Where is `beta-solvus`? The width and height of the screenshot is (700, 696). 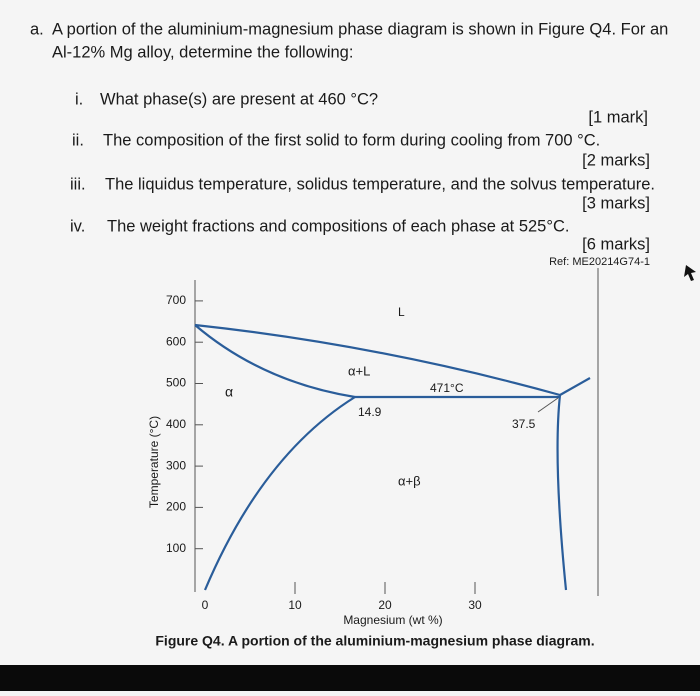
beta-solvus is located at coordinates (562, 492).